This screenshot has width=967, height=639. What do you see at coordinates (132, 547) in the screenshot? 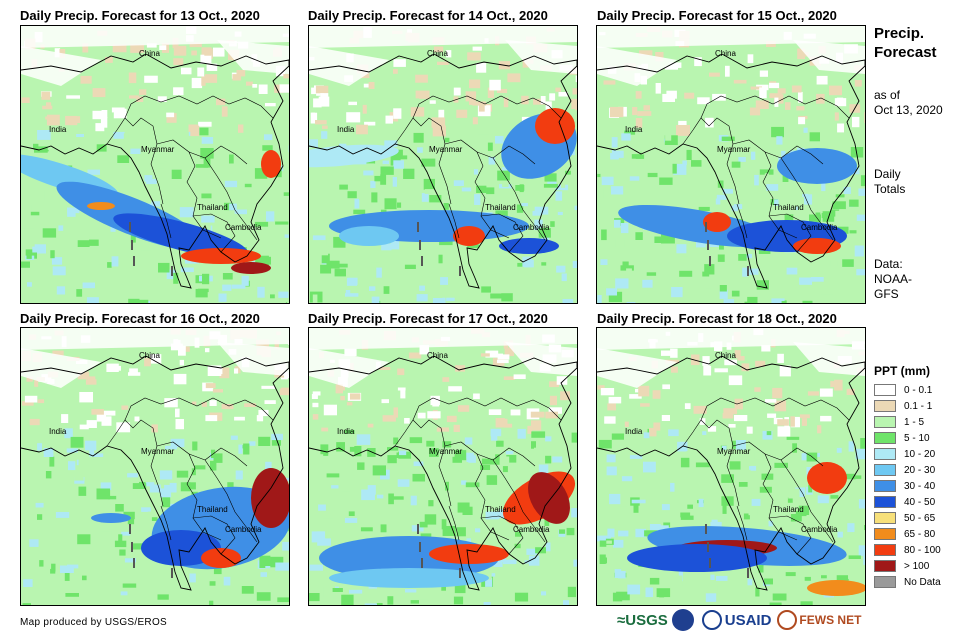
I see `island` at bounding box center [132, 547].